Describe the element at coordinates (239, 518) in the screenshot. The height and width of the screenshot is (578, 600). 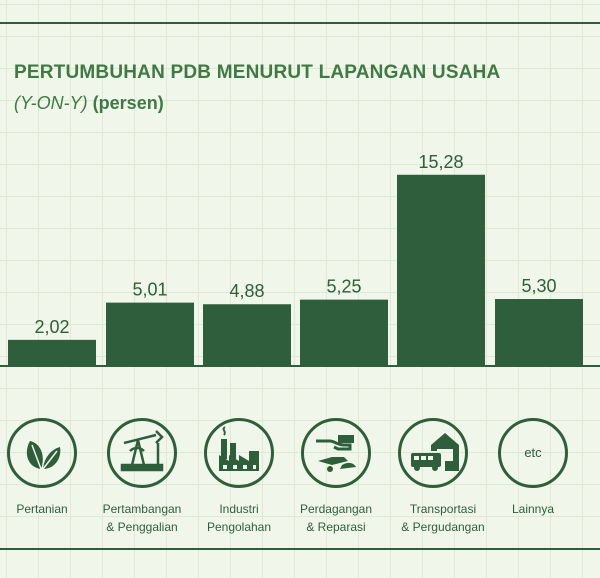
I see `category-label-industri: Industri Pengolahan` at that location.